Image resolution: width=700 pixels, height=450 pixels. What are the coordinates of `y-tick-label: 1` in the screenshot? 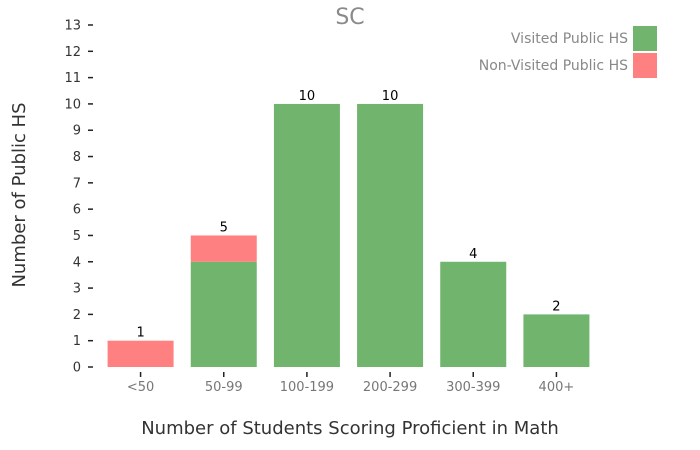 It's located at (77, 341).